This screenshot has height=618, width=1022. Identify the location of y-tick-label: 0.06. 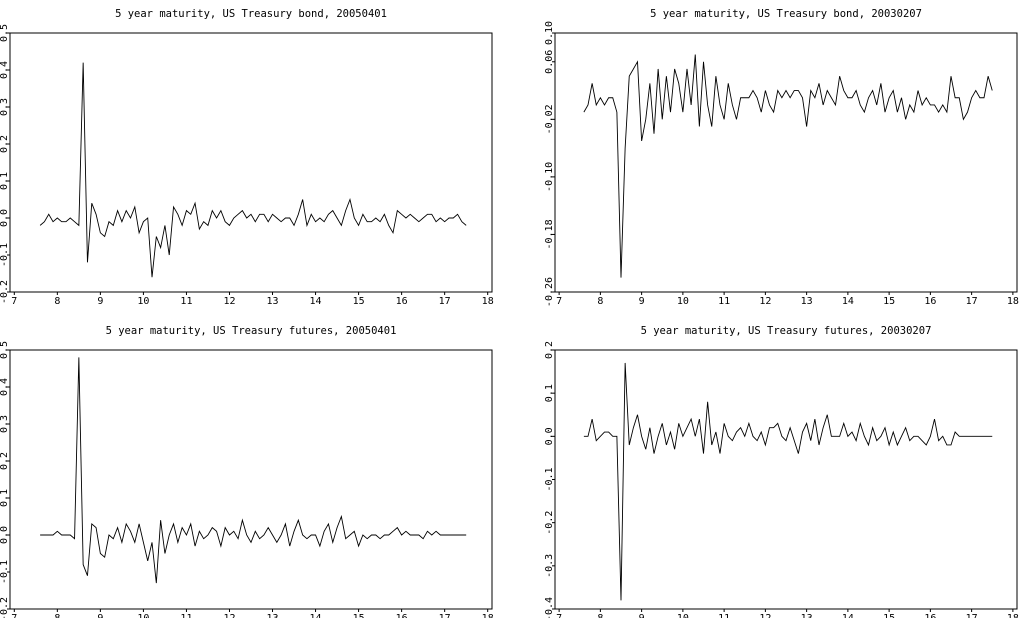
(549, 62).